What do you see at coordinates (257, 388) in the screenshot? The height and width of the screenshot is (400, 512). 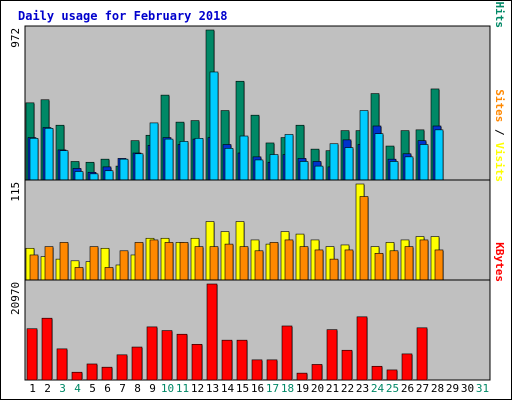 I see `x-tick-label: 16` at bounding box center [257, 388].